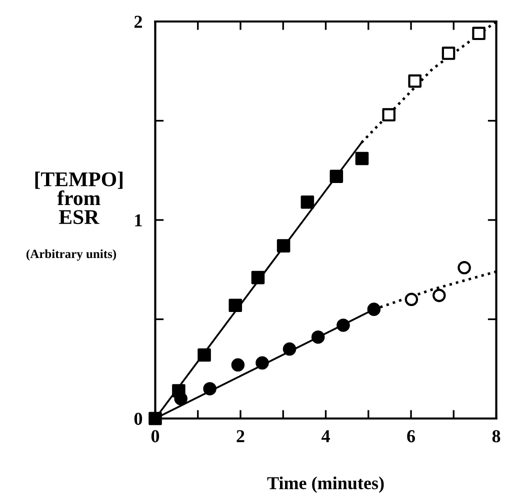 Image resolution: width=509 pixels, height=500 pixels. What do you see at coordinates (138, 220) in the screenshot?
I see `y-tick-label: 1` at bounding box center [138, 220].